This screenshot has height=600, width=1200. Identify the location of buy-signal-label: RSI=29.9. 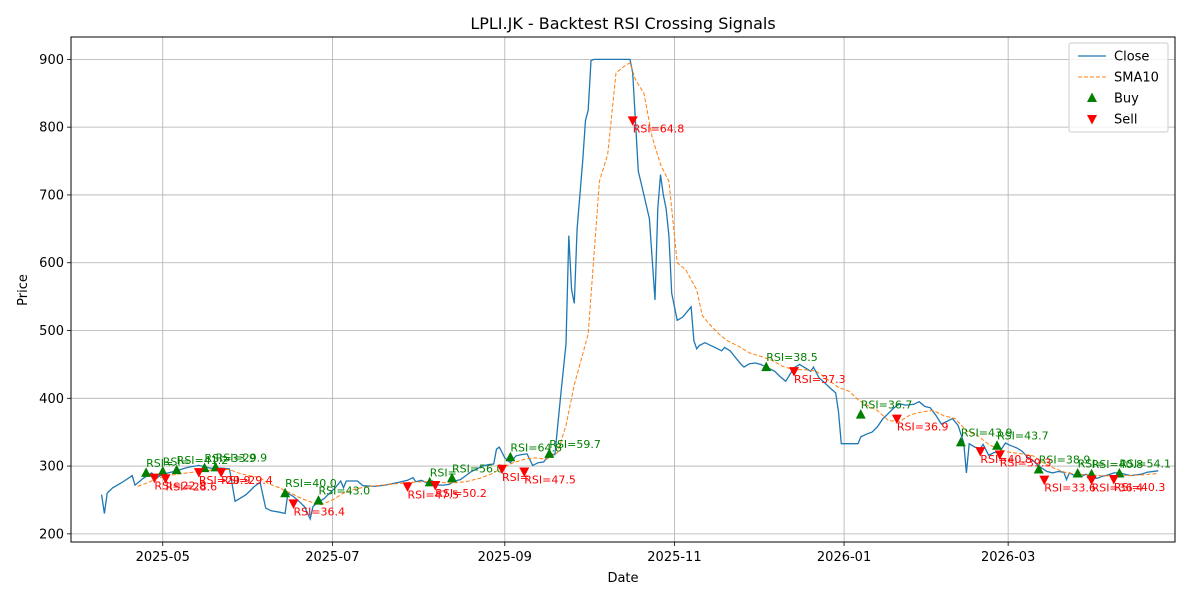
(242, 457).